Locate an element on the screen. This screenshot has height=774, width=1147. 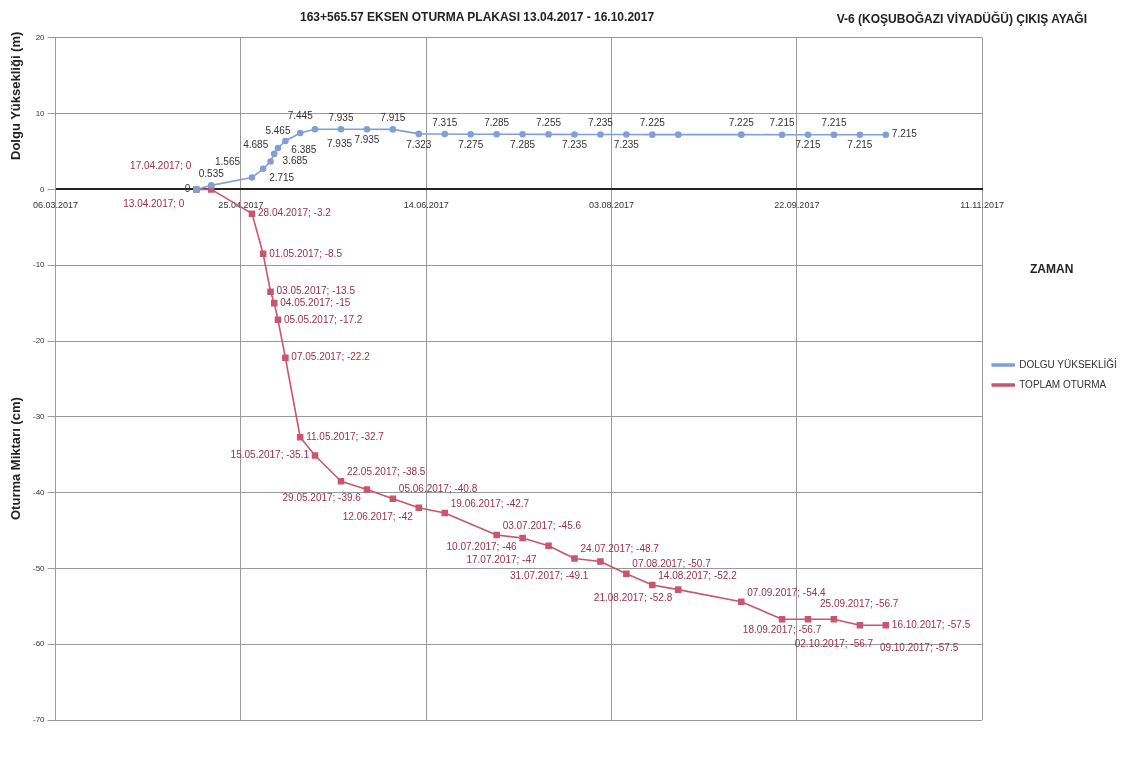
data-label: 02.10.2017; -56.7 is located at coordinates (834, 643).